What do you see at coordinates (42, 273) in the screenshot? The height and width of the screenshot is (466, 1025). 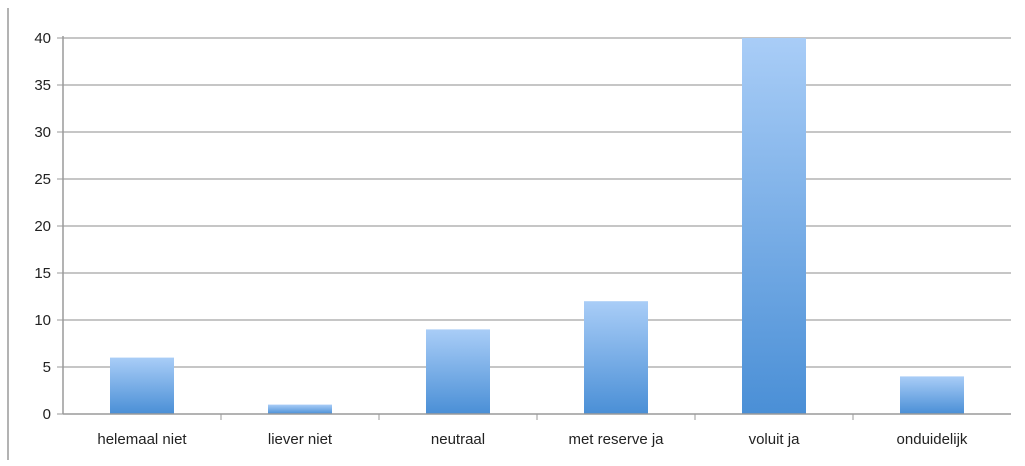 I see `y-tick-label: 15` at bounding box center [42, 273].